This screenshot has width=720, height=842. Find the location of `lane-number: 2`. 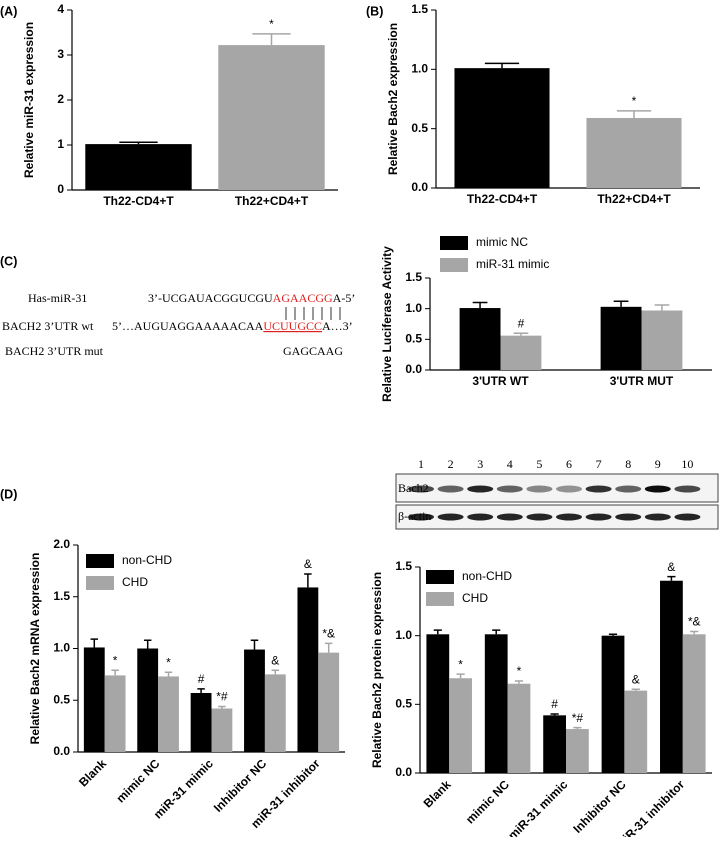

lane-number: 2 is located at coordinates (451, 464).